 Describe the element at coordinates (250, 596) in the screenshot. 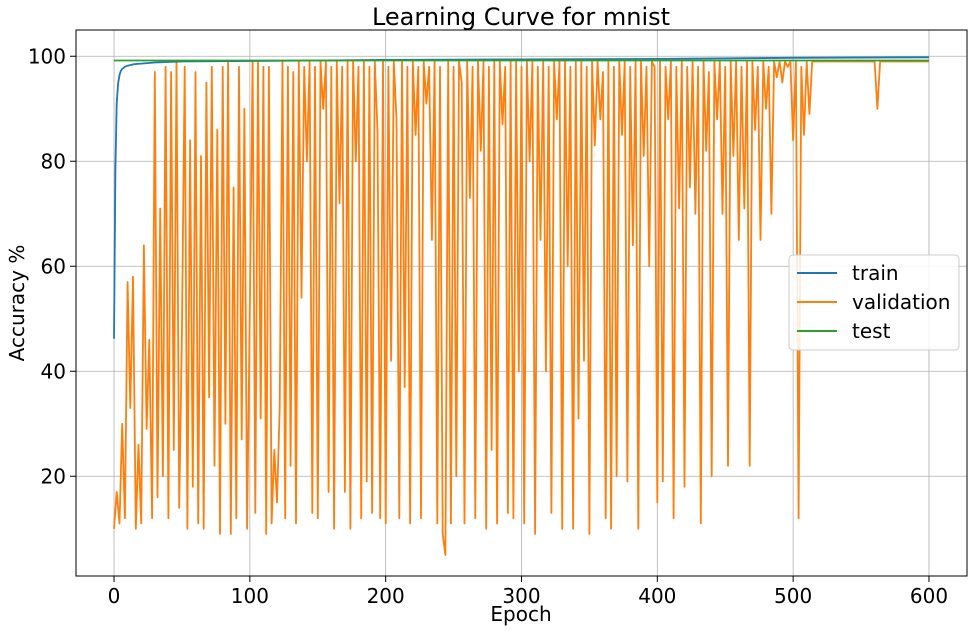

I see `x-tick-label: 100` at that location.